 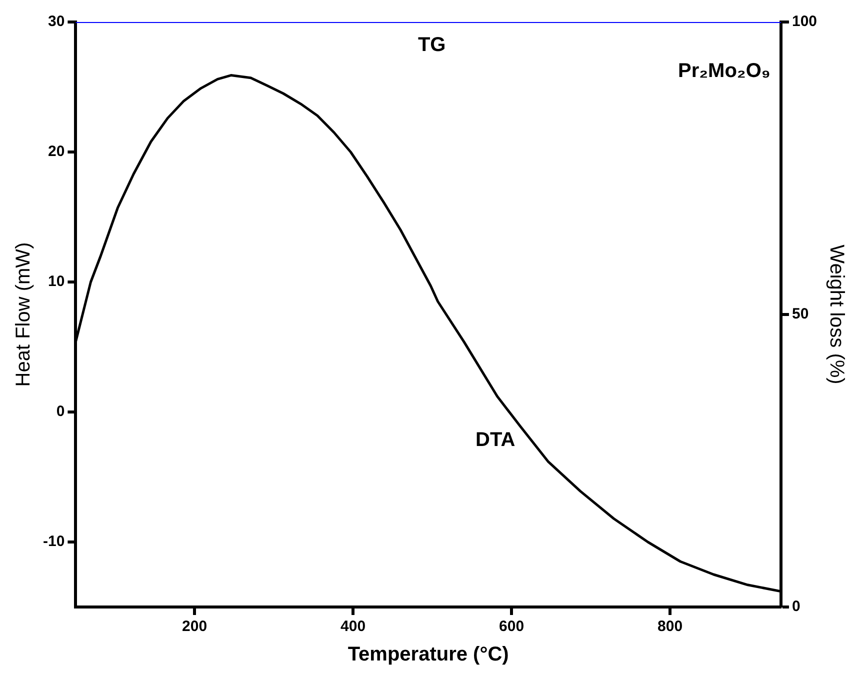 I want to click on y-tick-label: -10, so click(x=53, y=541).